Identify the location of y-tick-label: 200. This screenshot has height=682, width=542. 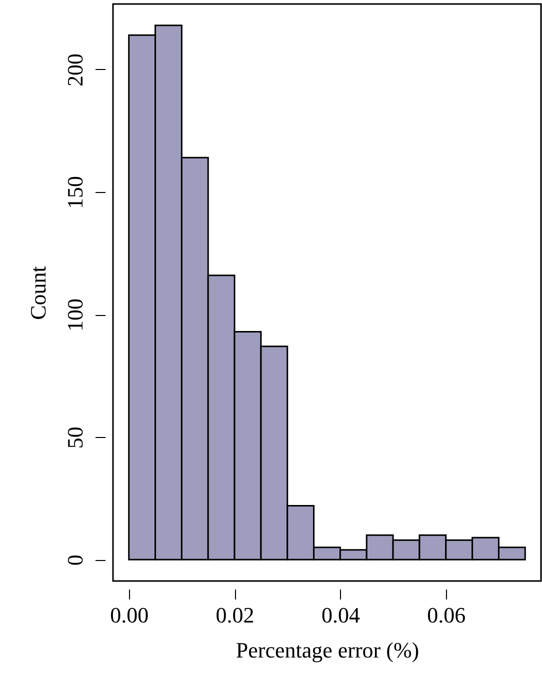
(75, 69).